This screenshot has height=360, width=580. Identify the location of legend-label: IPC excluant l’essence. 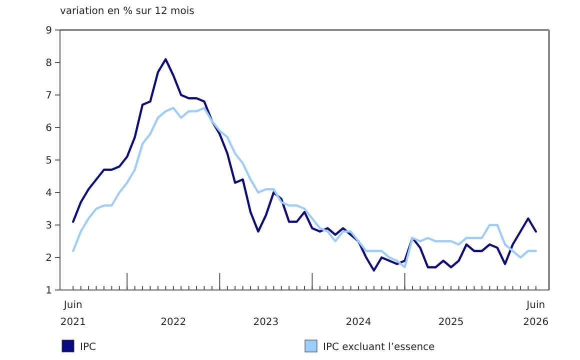
(379, 347).